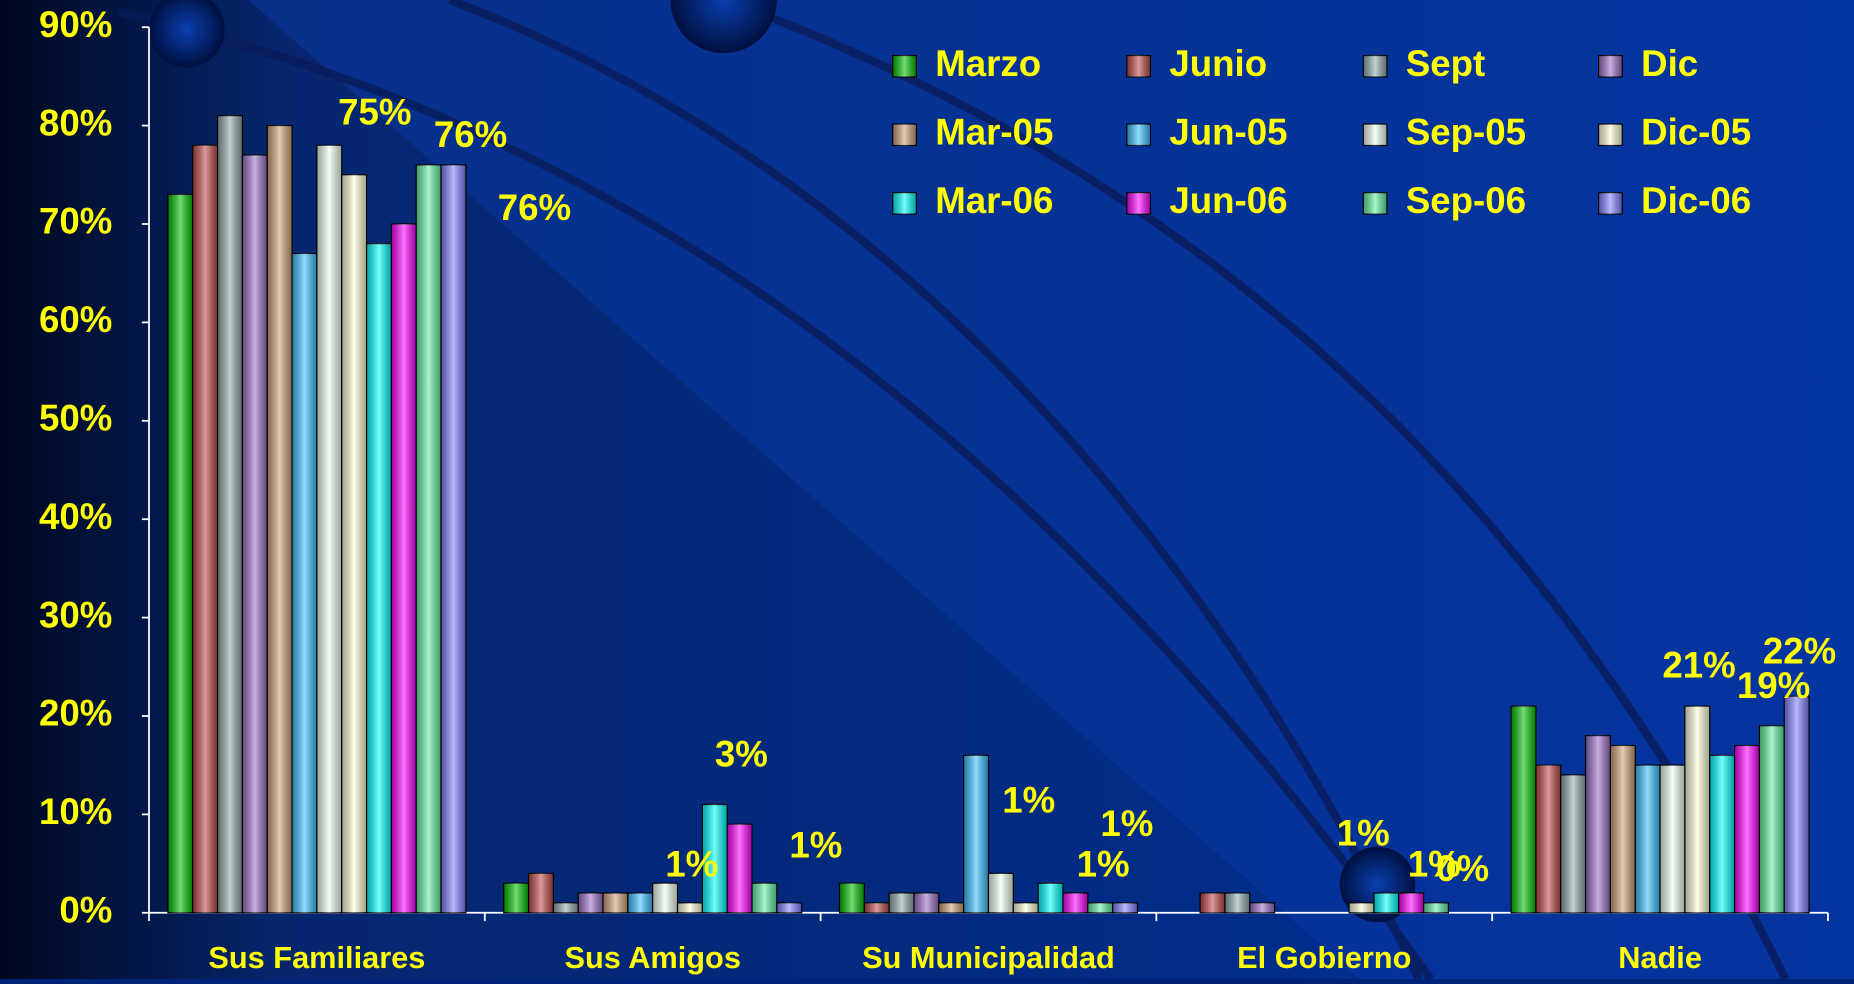 The width and height of the screenshot is (1854, 984). I want to click on annotation: 0%, so click(1462, 868).